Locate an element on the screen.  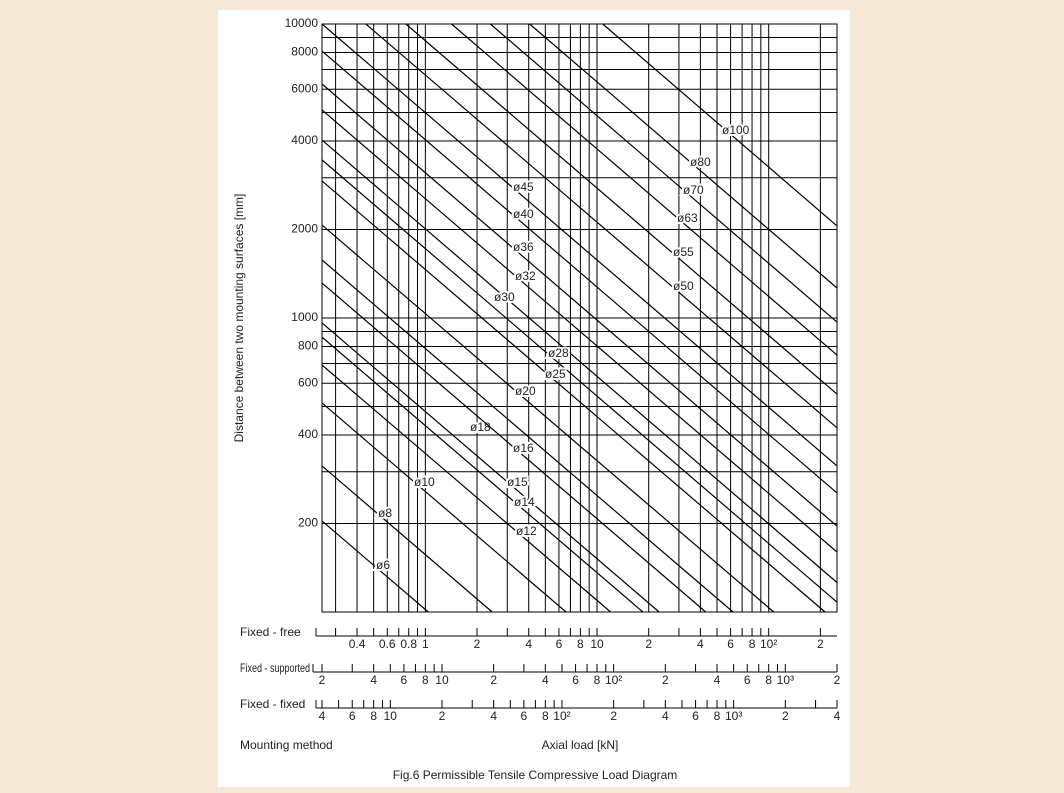
series-label: ø6 is located at coordinates (383, 565).